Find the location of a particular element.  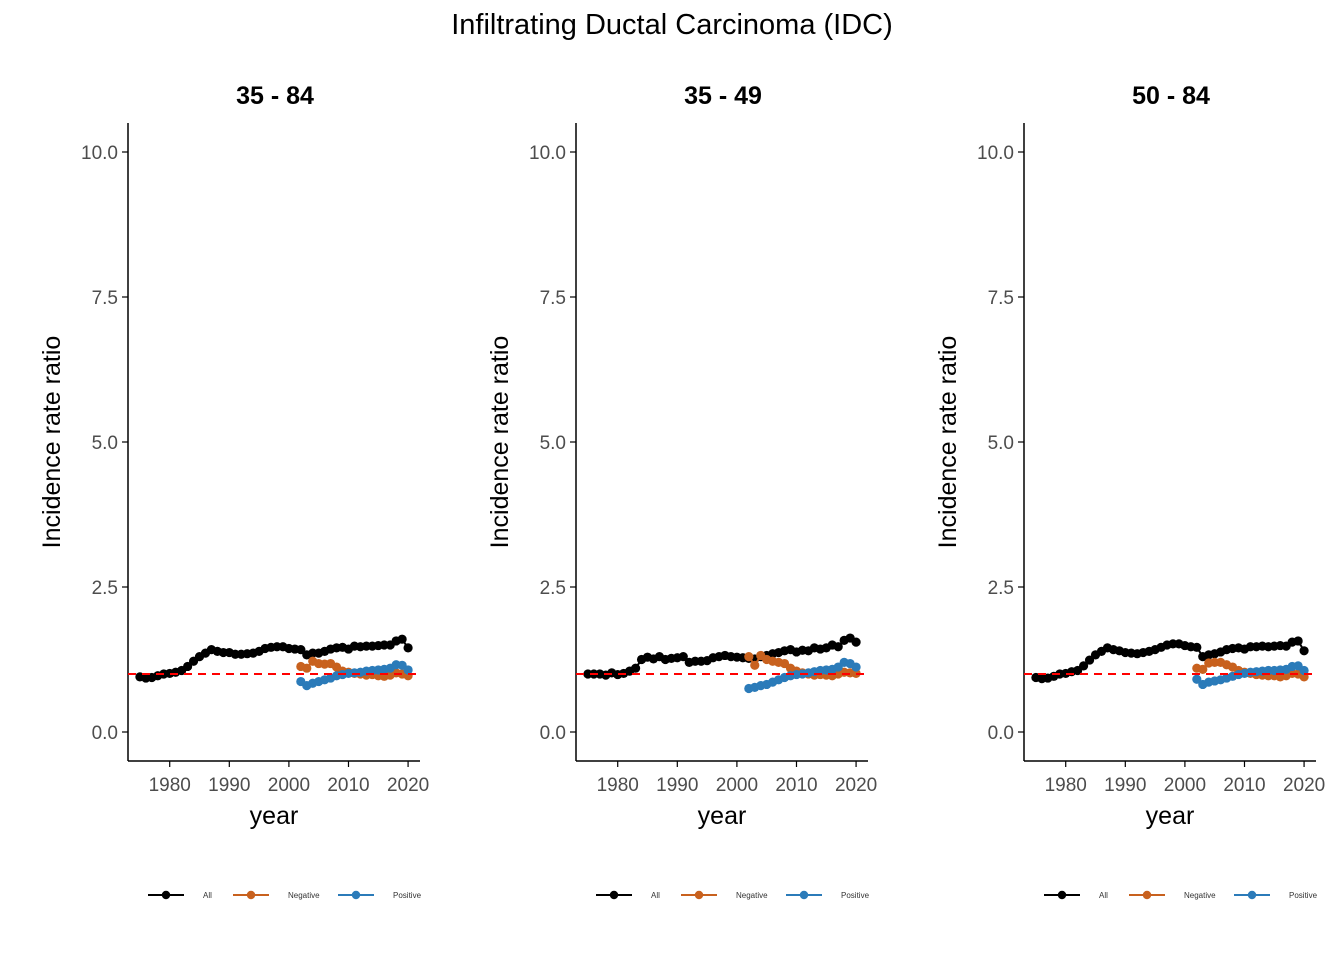

panel-title: 50 - 84 is located at coordinates (1171, 96).